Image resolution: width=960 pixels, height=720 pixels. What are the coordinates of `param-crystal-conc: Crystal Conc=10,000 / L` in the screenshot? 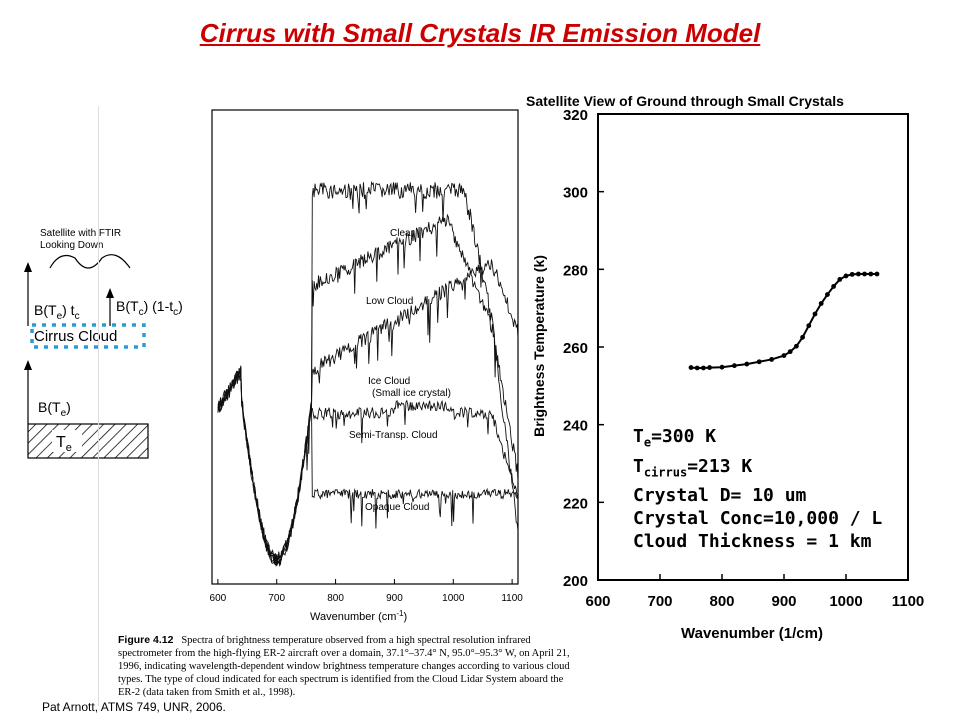 It's located at (758, 519).